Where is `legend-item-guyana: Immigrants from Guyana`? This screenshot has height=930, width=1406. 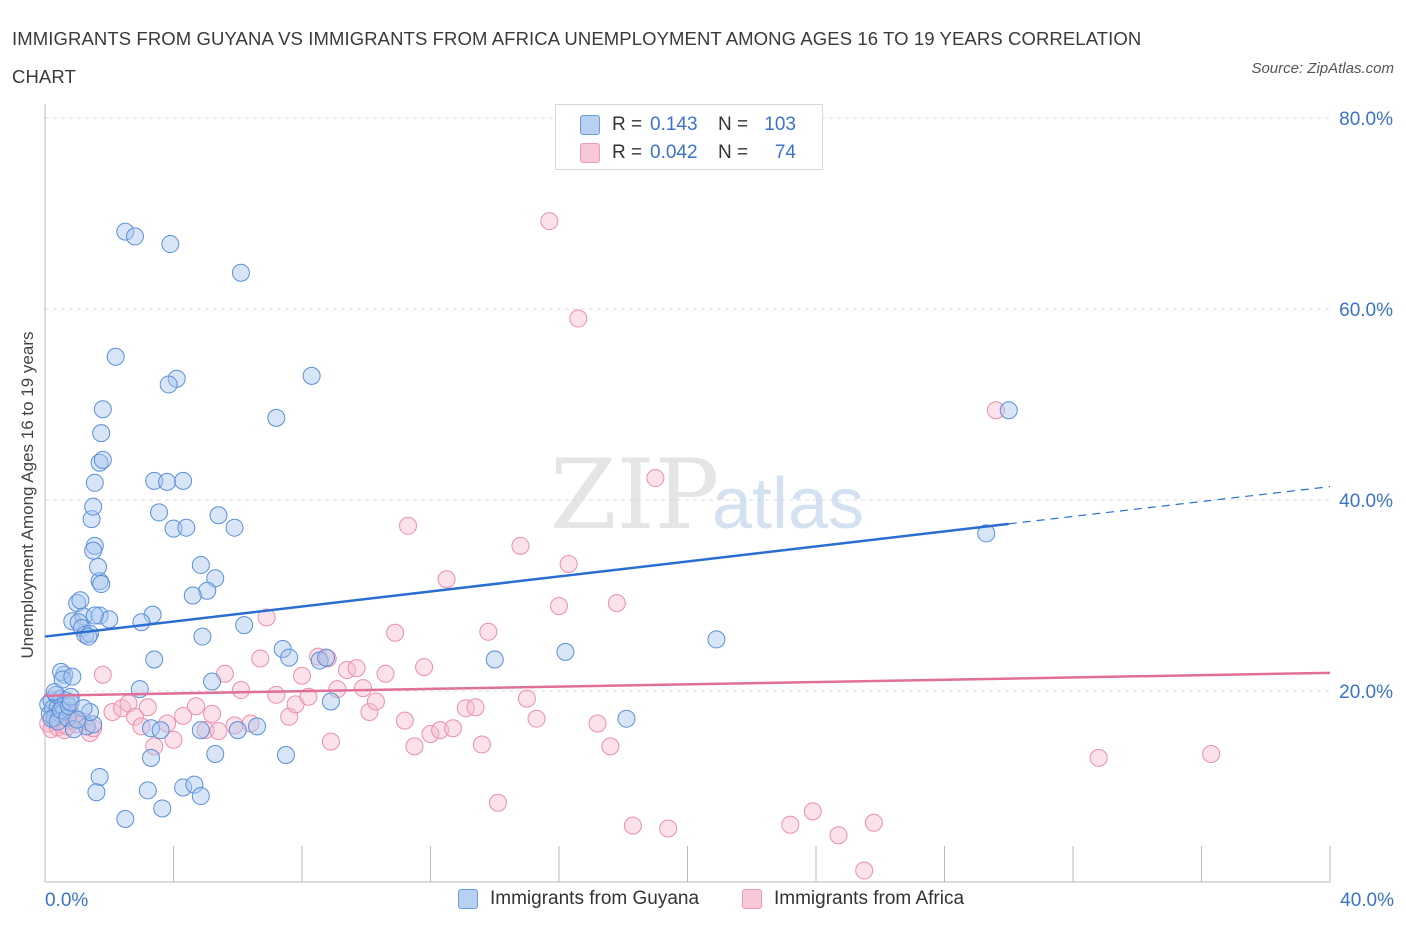
legend-item-guyana: Immigrants from Guyana is located at coordinates (578, 899).